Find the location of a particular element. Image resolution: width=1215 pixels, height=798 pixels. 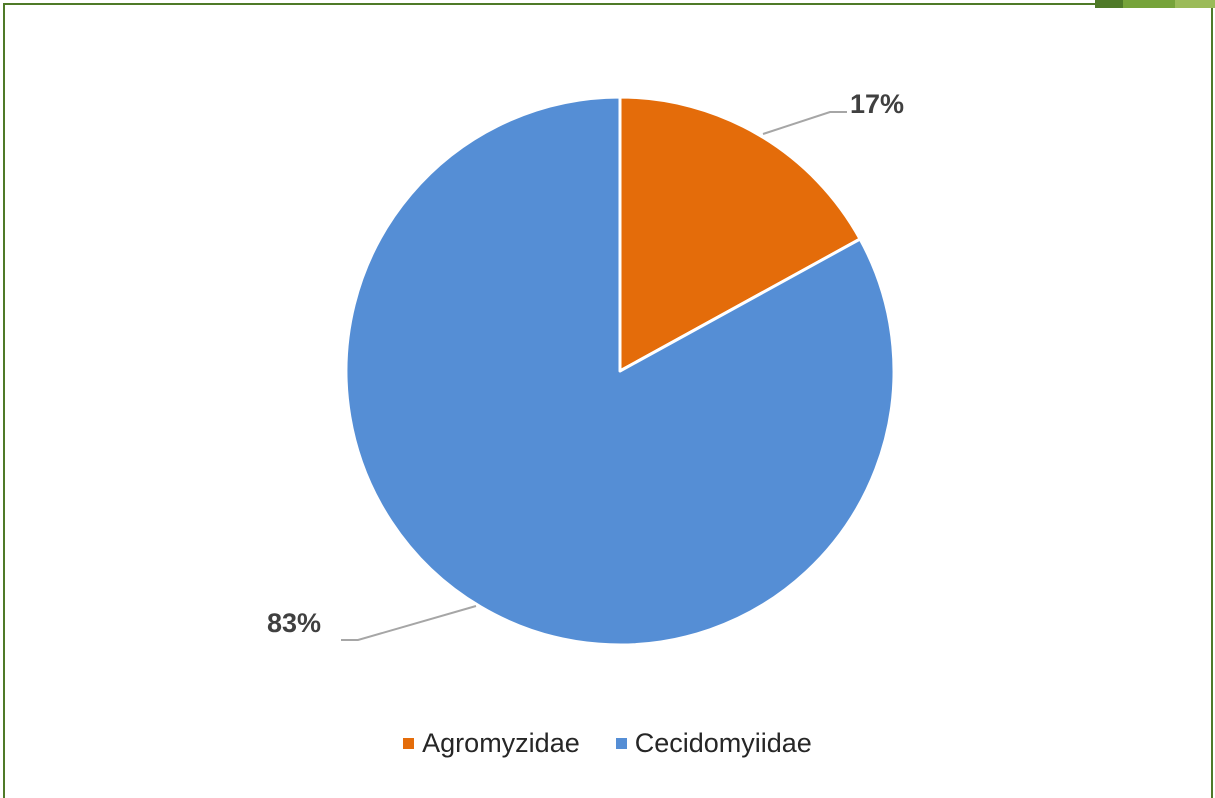

legend-item-cecidomyiidae: Cecidomyiidae is located at coordinates (713, 743).